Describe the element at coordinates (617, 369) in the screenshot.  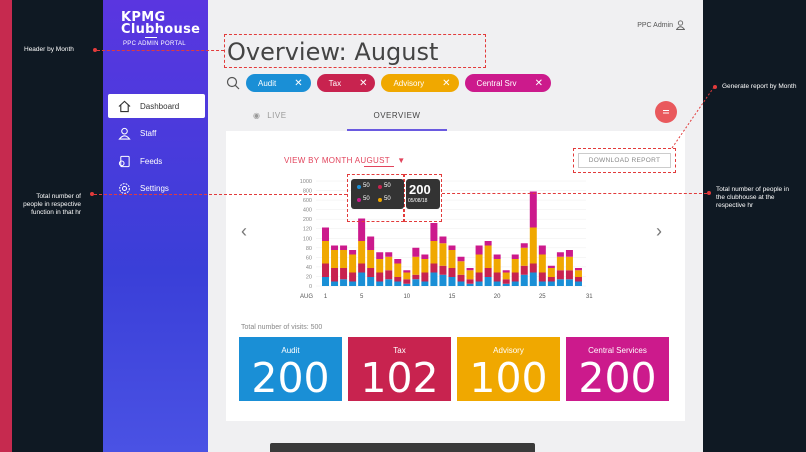
I see `stat-card-central: Central Services 200` at that location.